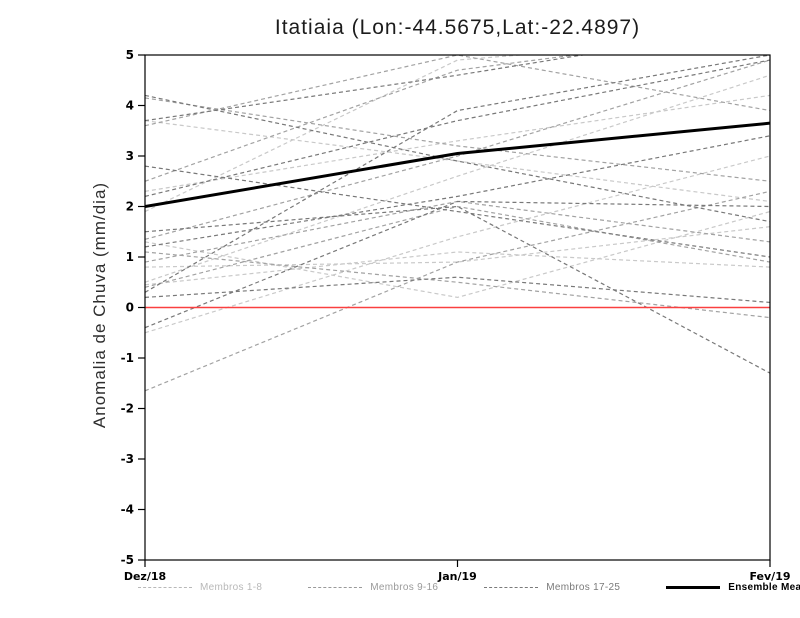  Describe the element at coordinates (127, 358) in the screenshot. I see `y-tick-label: -1` at that location.